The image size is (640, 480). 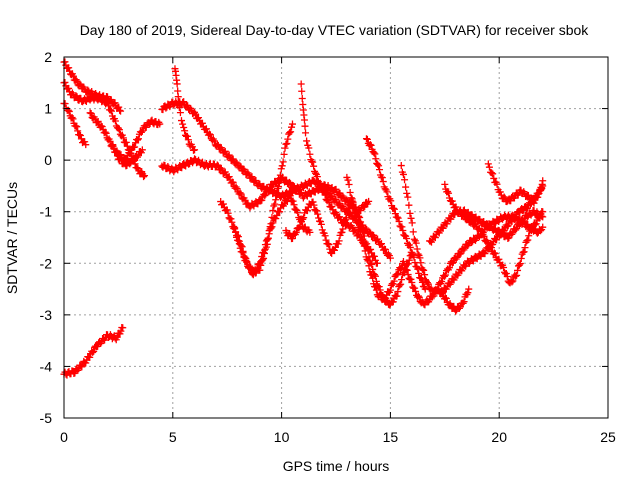 What do you see at coordinates (499, 437) in the screenshot?
I see `x-tick-label: 20` at bounding box center [499, 437].